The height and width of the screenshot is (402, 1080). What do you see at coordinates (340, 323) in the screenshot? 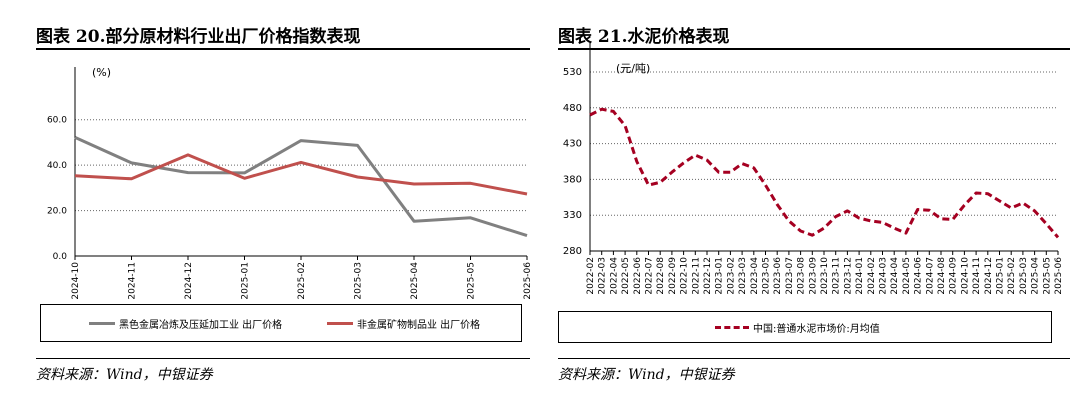
I see `legend-swatch-red` at bounding box center [340, 323].